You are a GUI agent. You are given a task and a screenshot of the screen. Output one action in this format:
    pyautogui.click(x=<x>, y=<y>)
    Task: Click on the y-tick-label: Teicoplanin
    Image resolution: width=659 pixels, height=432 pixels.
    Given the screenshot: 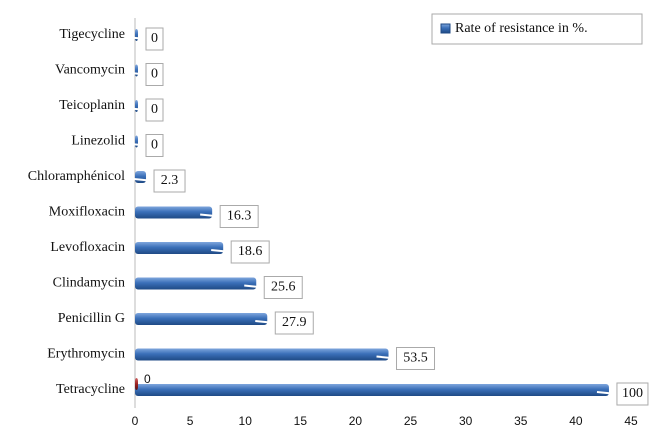 What is the action you would take?
    pyautogui.click(x=92, y=105)
    